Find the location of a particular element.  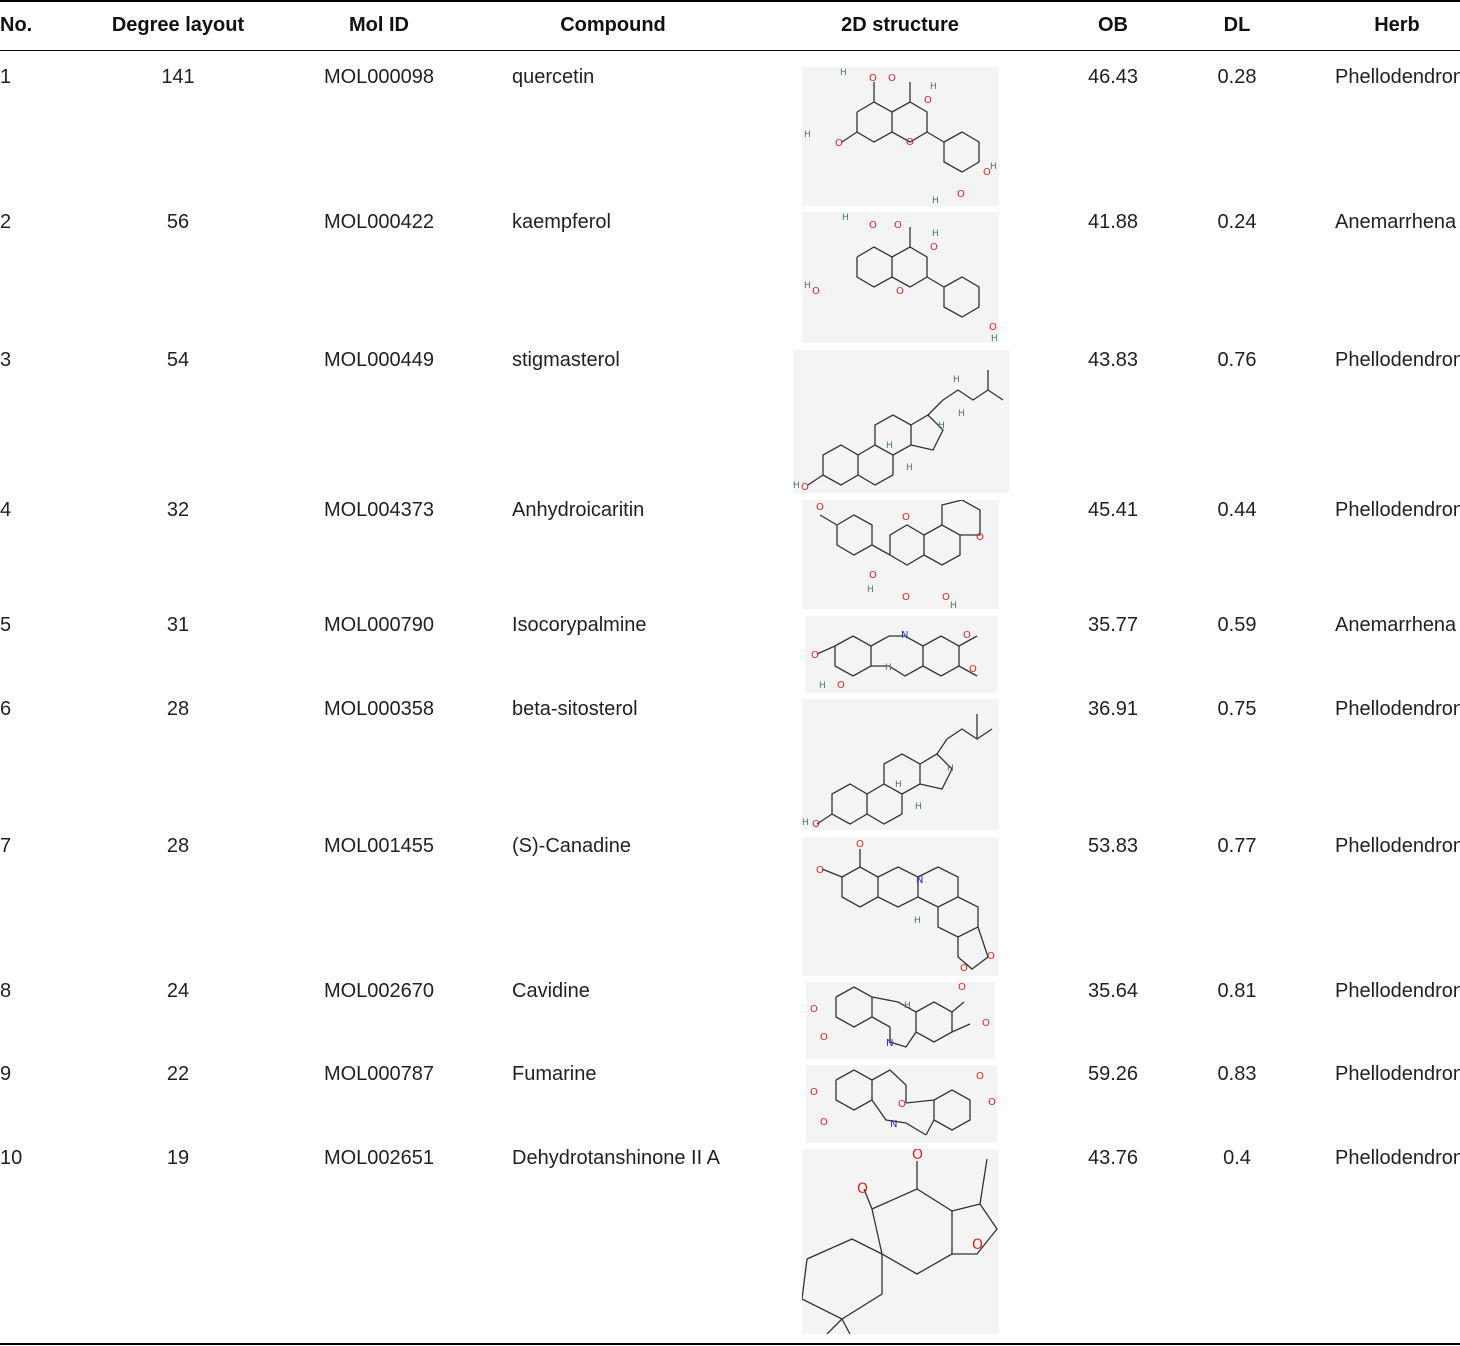

cell-dl: 0.83 is located at coordinates (1237, 1074).